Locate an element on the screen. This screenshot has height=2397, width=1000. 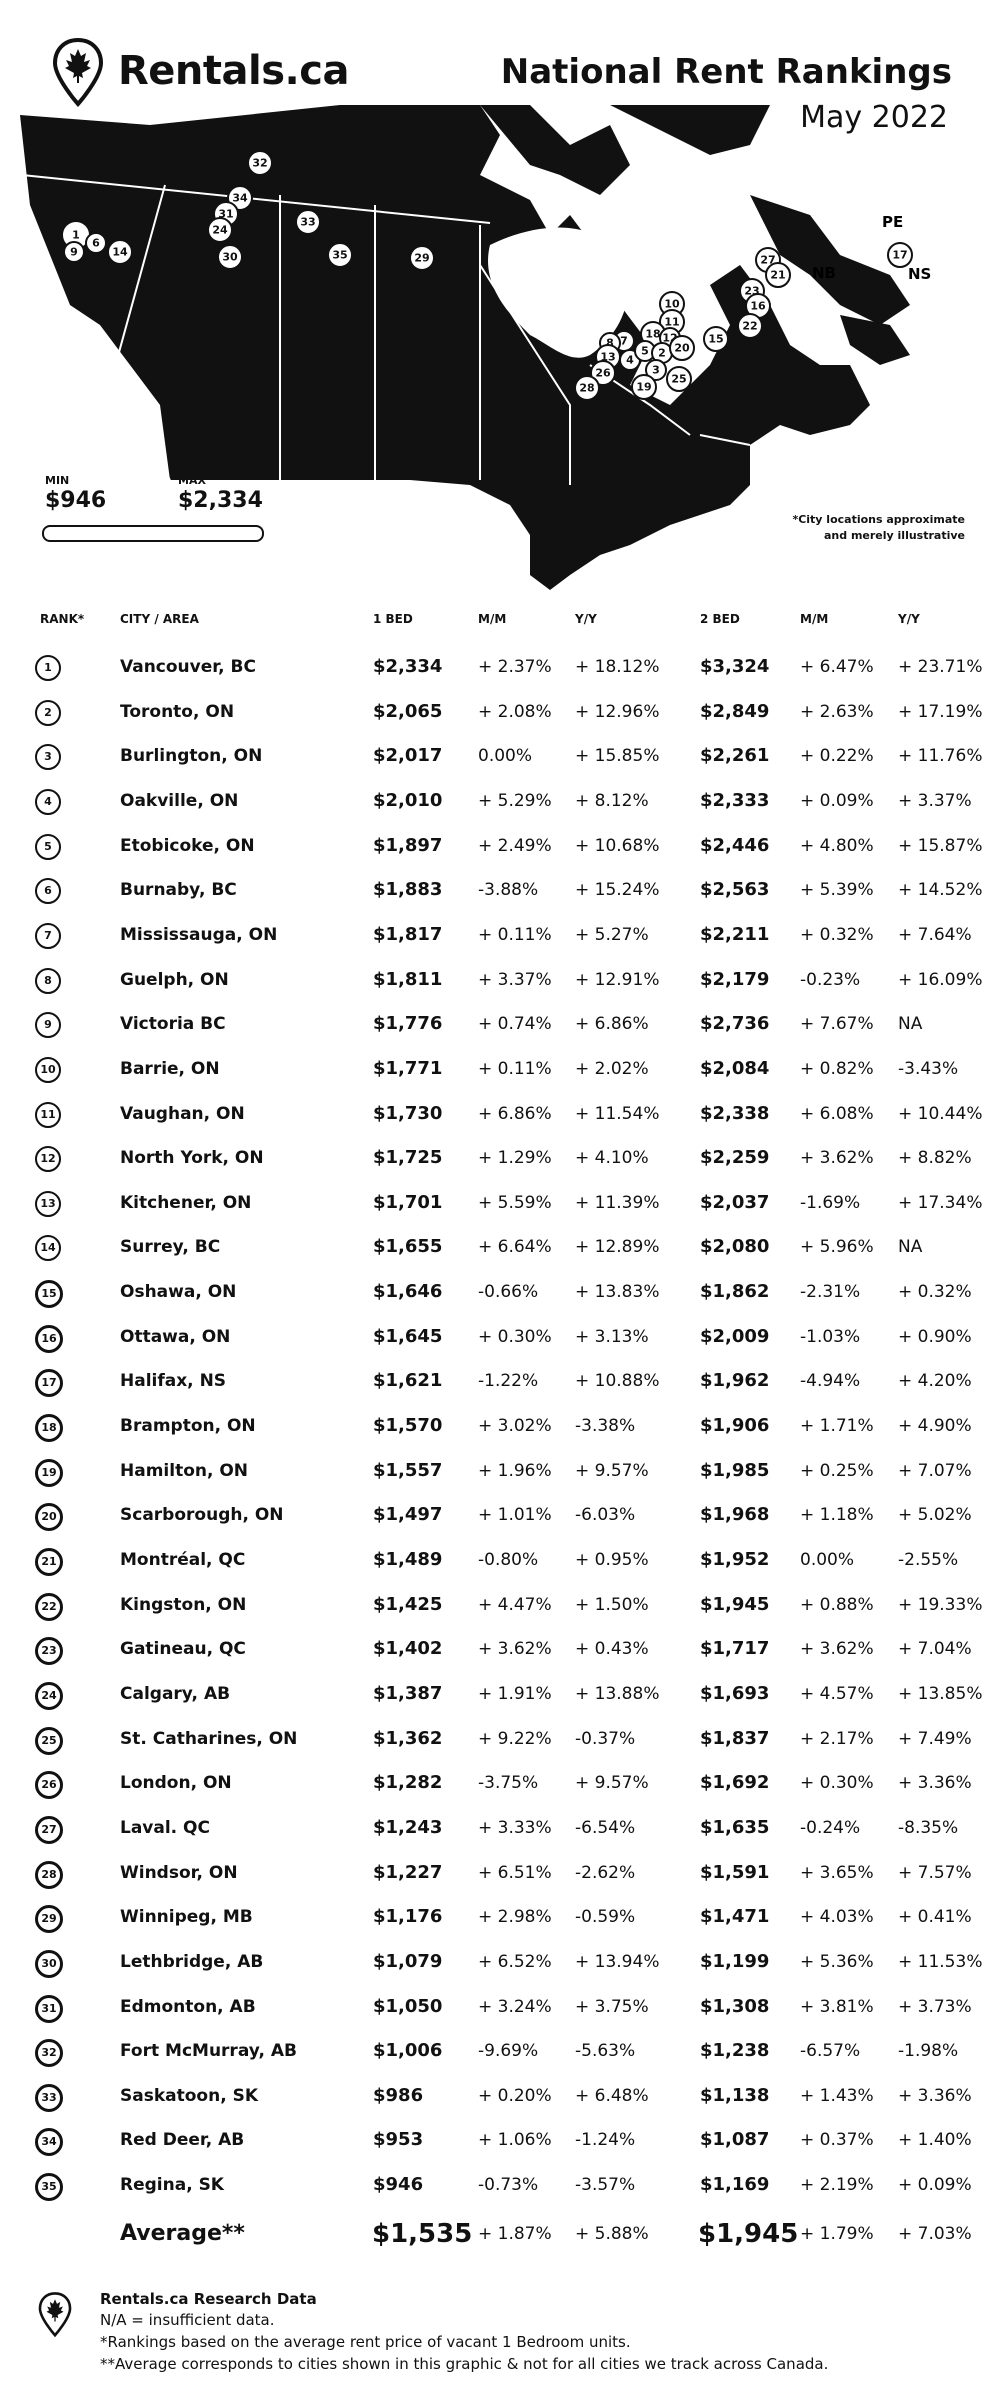
cell-yy1: + 8.12% is located at coordinates (612, 800).